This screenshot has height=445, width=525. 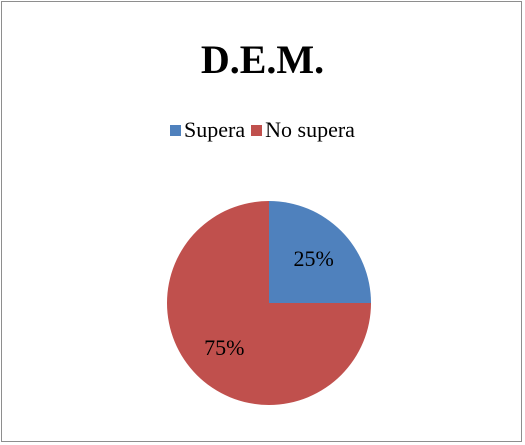 I want to click on chart-legend: Supera No supera, so click(x=262, y=130).